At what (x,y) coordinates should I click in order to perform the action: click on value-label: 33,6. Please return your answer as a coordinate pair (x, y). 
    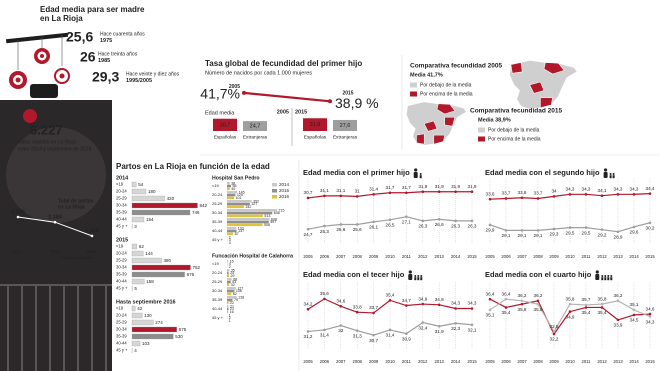
    Looking at the image, I should click on (490, 193).